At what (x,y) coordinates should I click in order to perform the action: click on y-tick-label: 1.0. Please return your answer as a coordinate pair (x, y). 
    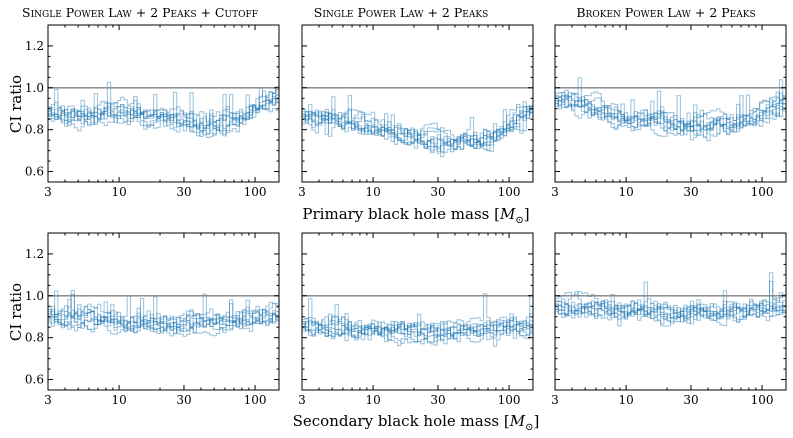
    Looking at the image, I should click on (34, 296).